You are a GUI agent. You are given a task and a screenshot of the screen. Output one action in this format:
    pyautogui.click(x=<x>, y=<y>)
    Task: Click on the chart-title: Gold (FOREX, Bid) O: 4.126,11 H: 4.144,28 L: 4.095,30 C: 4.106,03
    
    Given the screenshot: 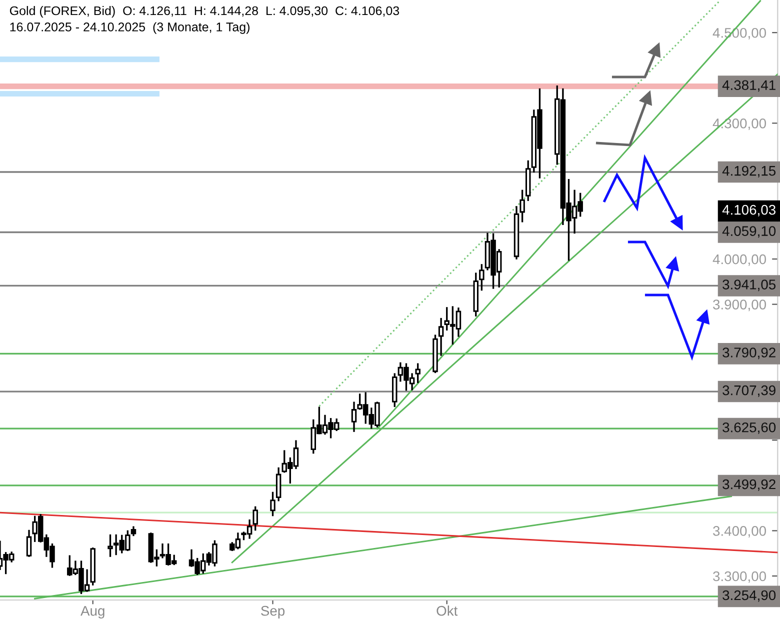 What is the action you would take?
    pyautogui.click(x=205, y=12)
    